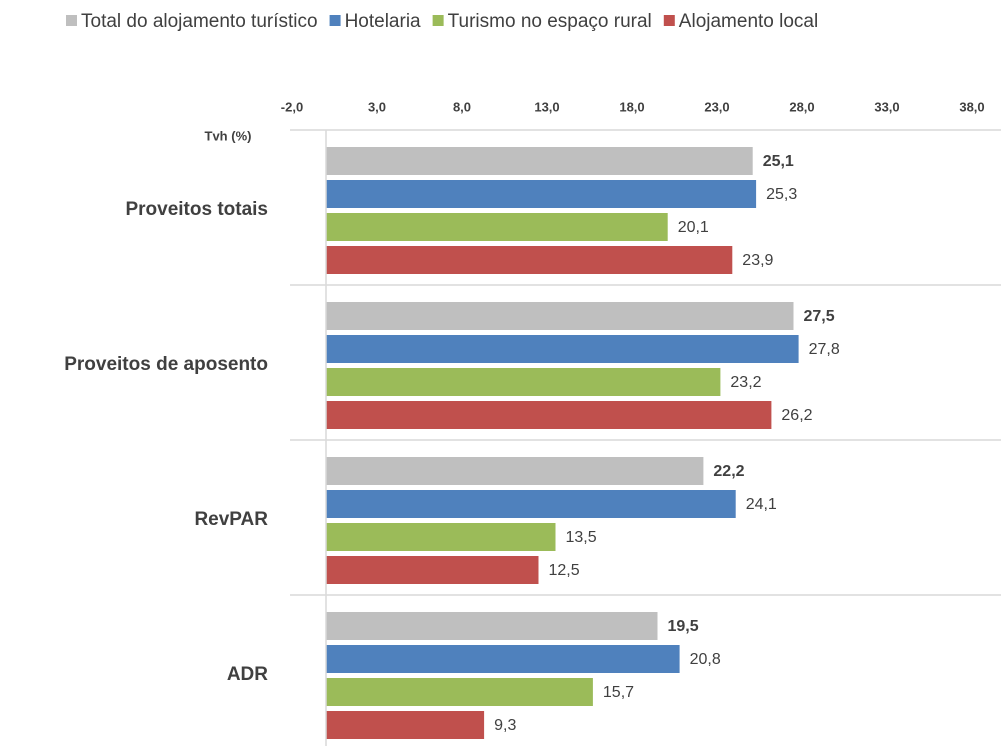 The height and width of the screenshot is (746, 1001). I want to click on legend-label: Turismo no espaço rural, so click(550, 21).